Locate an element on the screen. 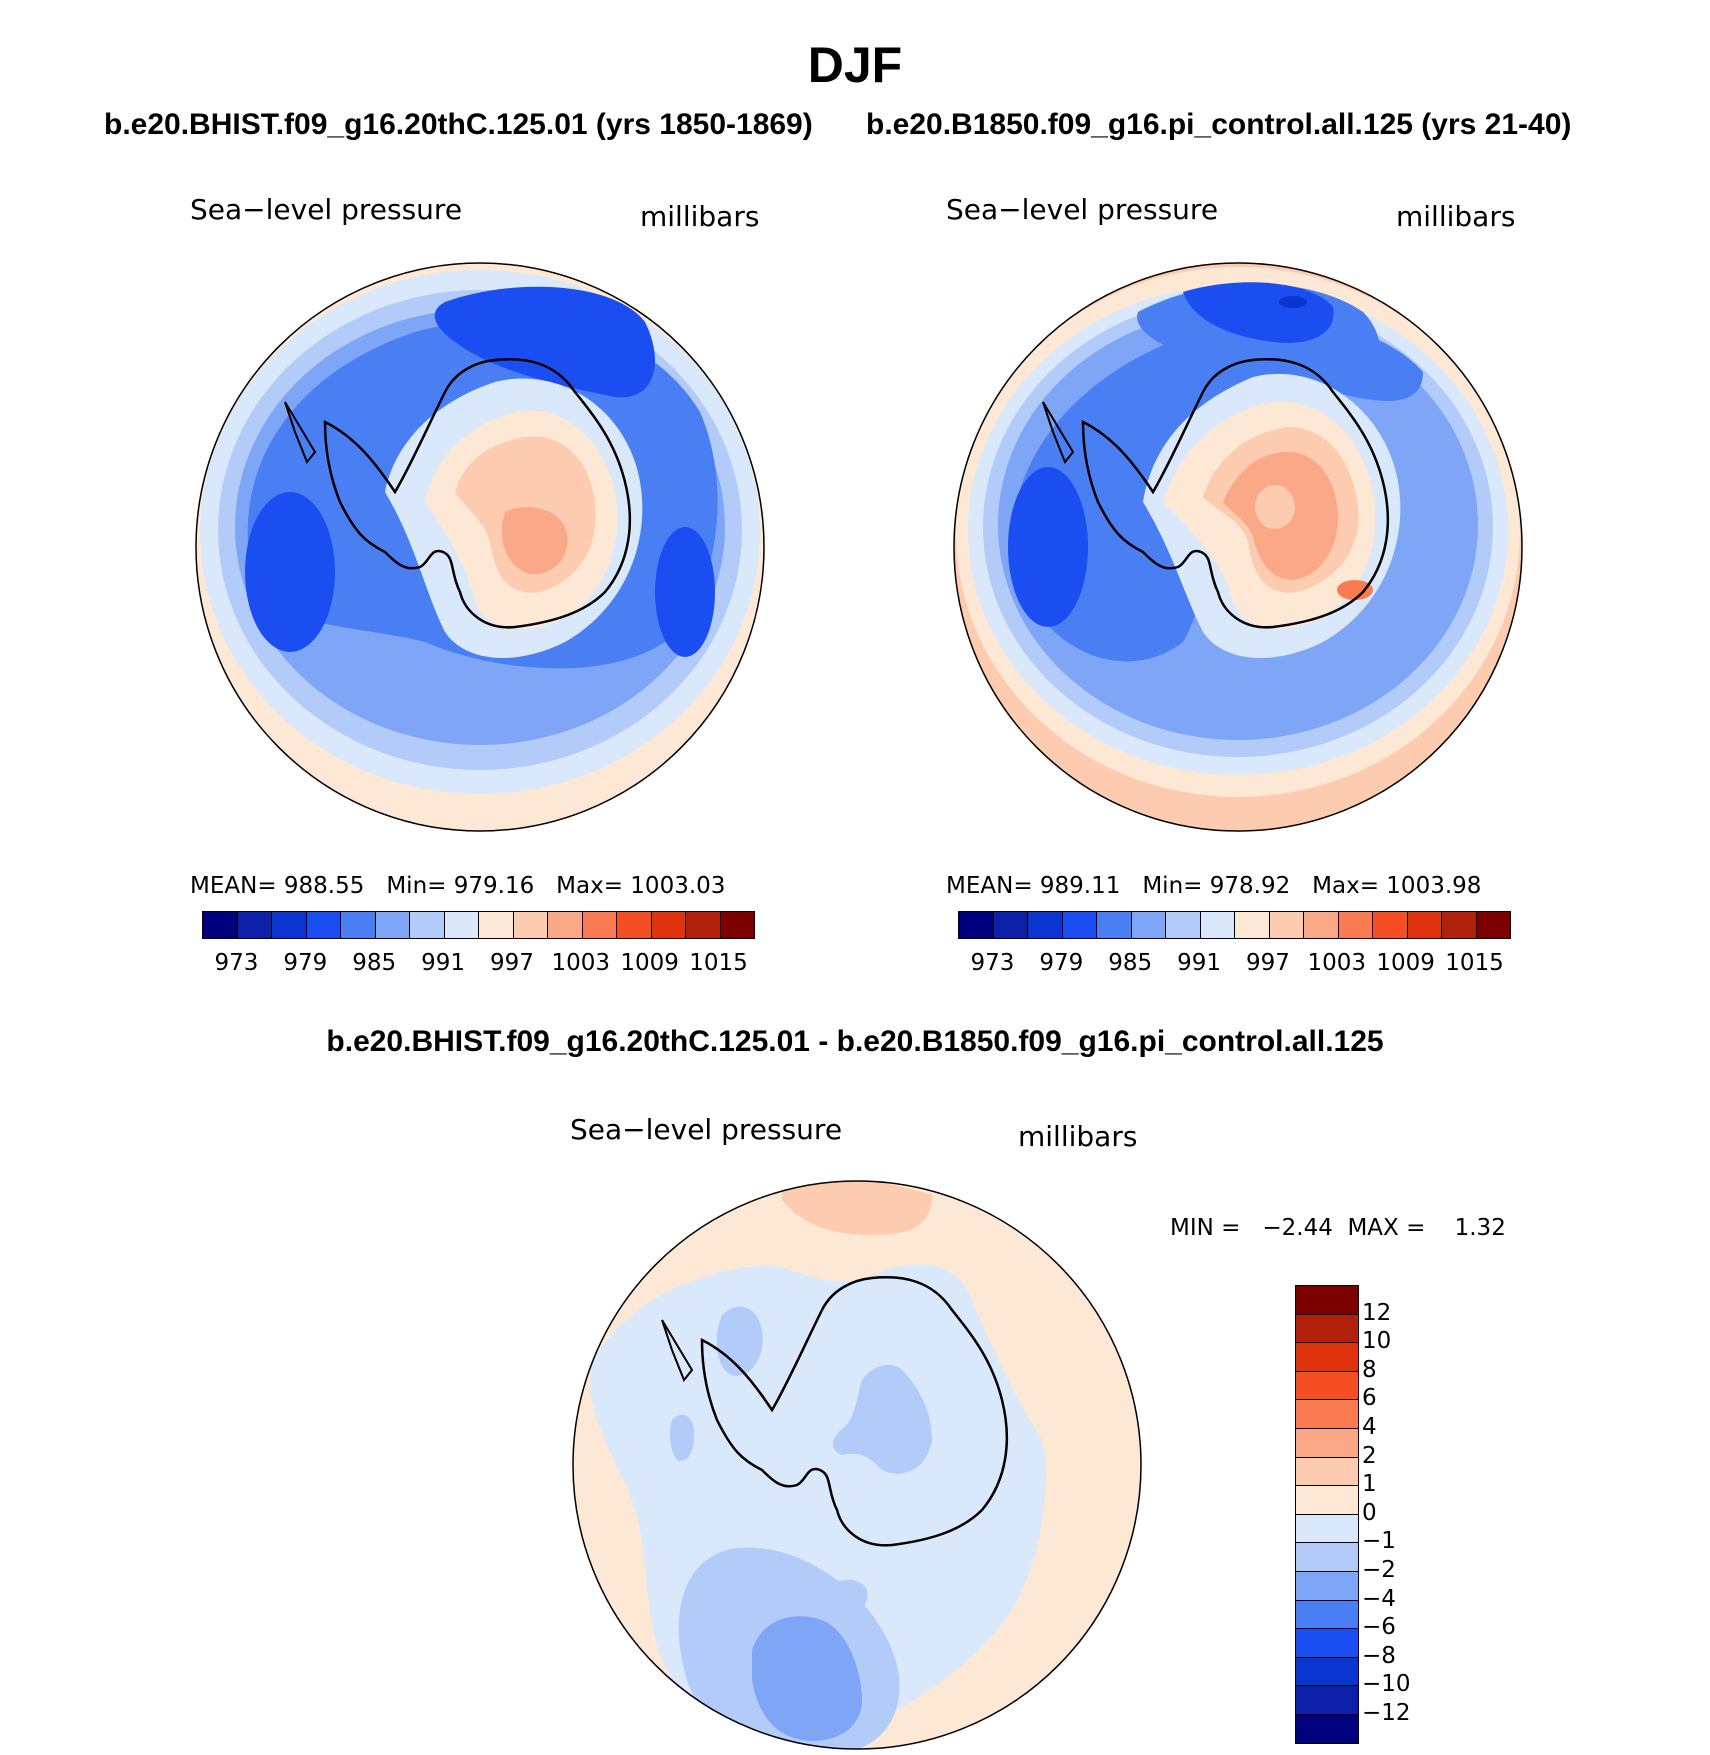 The height and width of the screenshot is (1755, 1710). right-polar-map is located at coordinates (1238, 547).